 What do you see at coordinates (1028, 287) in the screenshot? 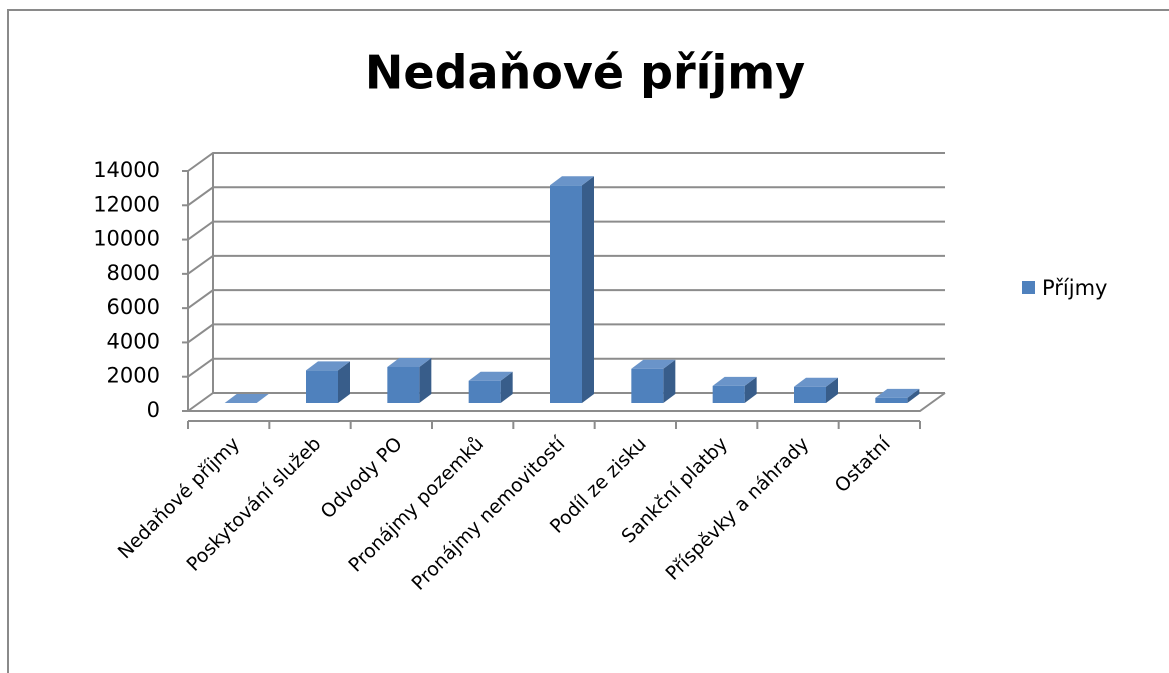
I see `legend-swatch` at bounding box center [1028, 287].